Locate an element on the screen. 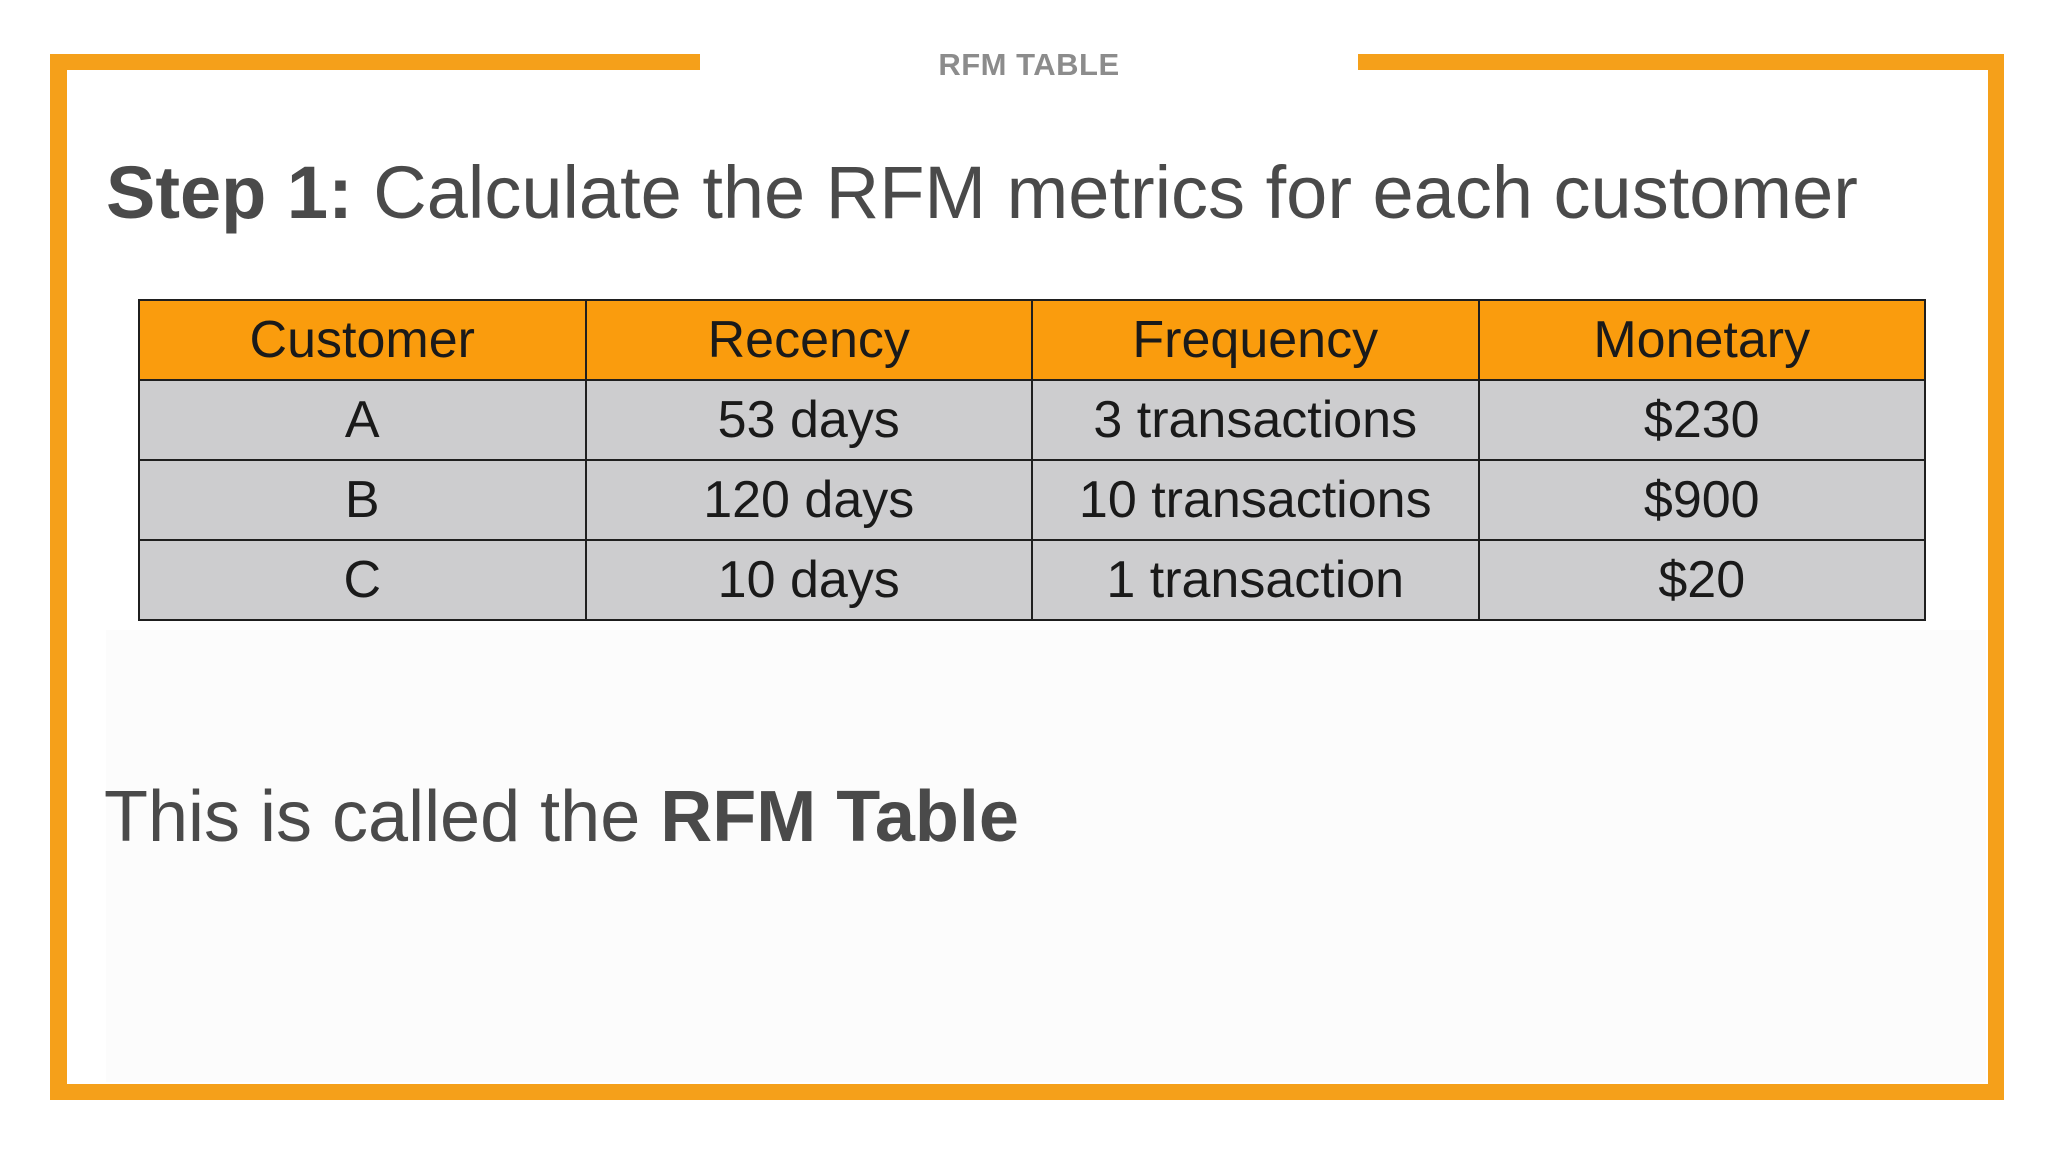 This screenshot has height=1152, width=2048. cell-frequency: 3 transactions is located at coordinates (1255, 420).